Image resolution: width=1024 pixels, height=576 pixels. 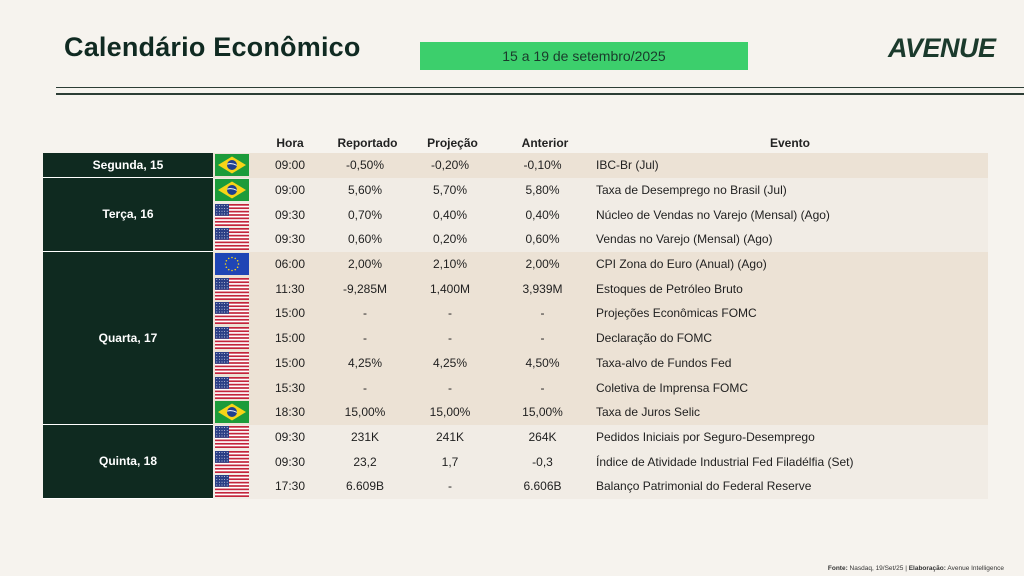 What do you see at coordinates (452, 143) in the screenshot?
I see `col-projecao: Projeção` at bounding box center [452, 143].